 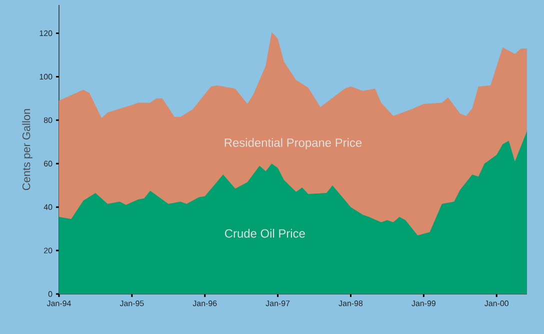 I want to click on y-axis-title: Cents per Gallon, so click(x=27, y=149).